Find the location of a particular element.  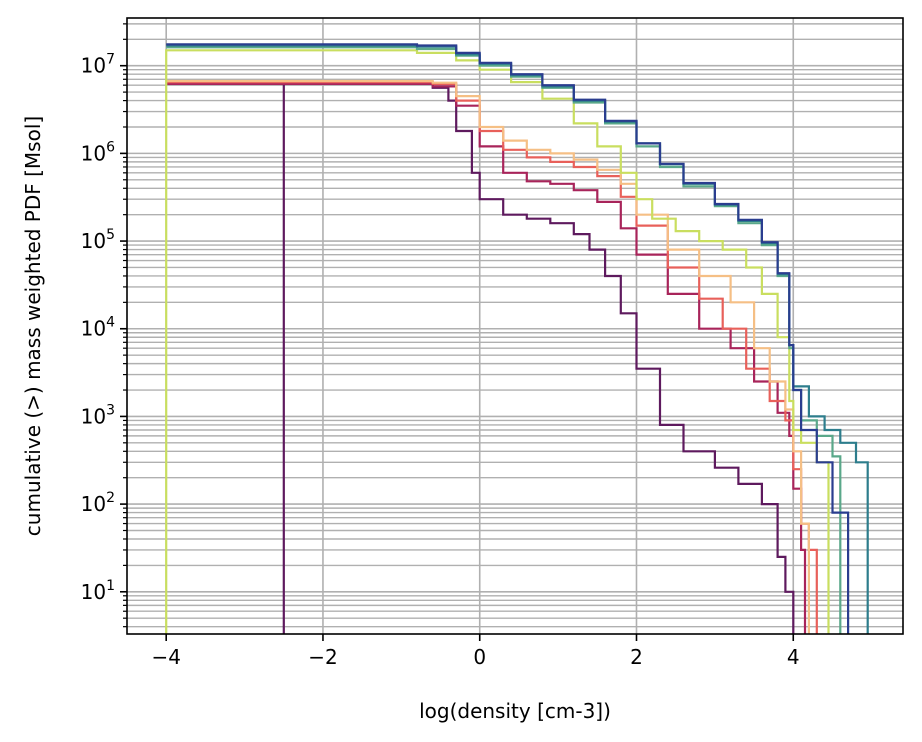

y-tick-label: 10³ is located at coordinates (98, 415).